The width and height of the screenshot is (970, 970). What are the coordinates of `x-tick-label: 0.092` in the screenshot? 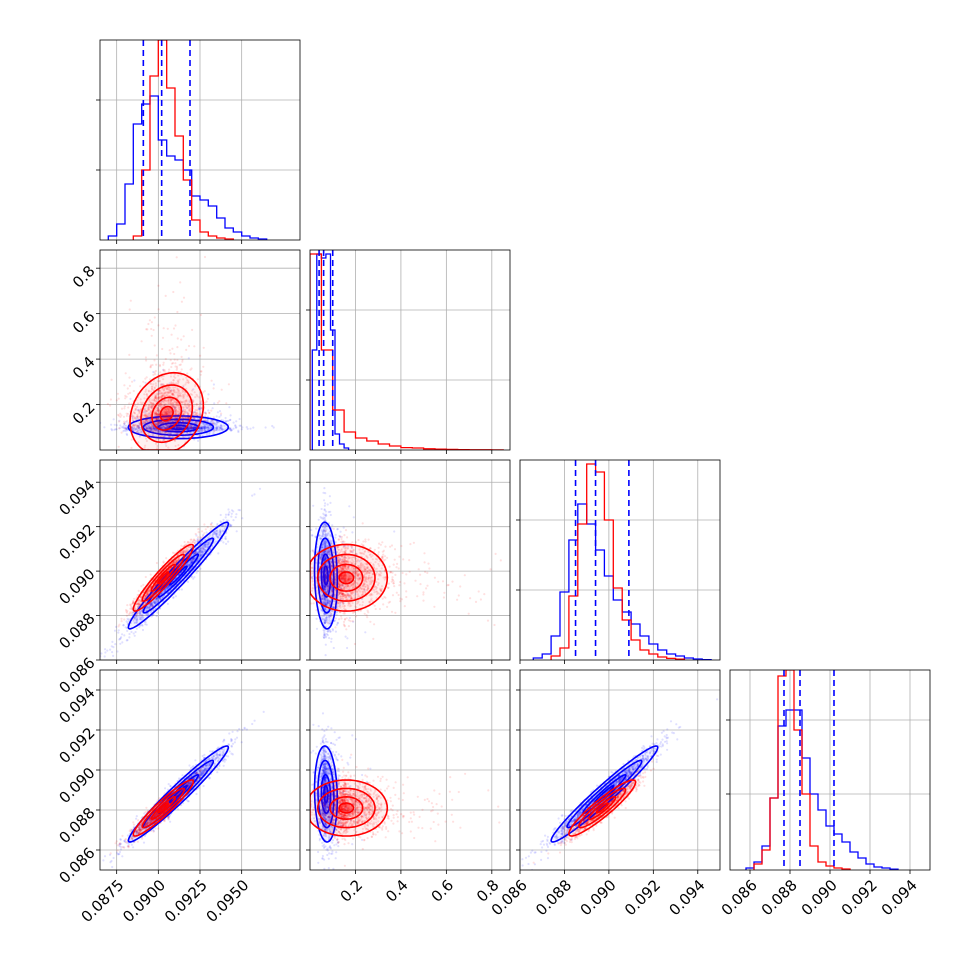 It's located at (859, 897).